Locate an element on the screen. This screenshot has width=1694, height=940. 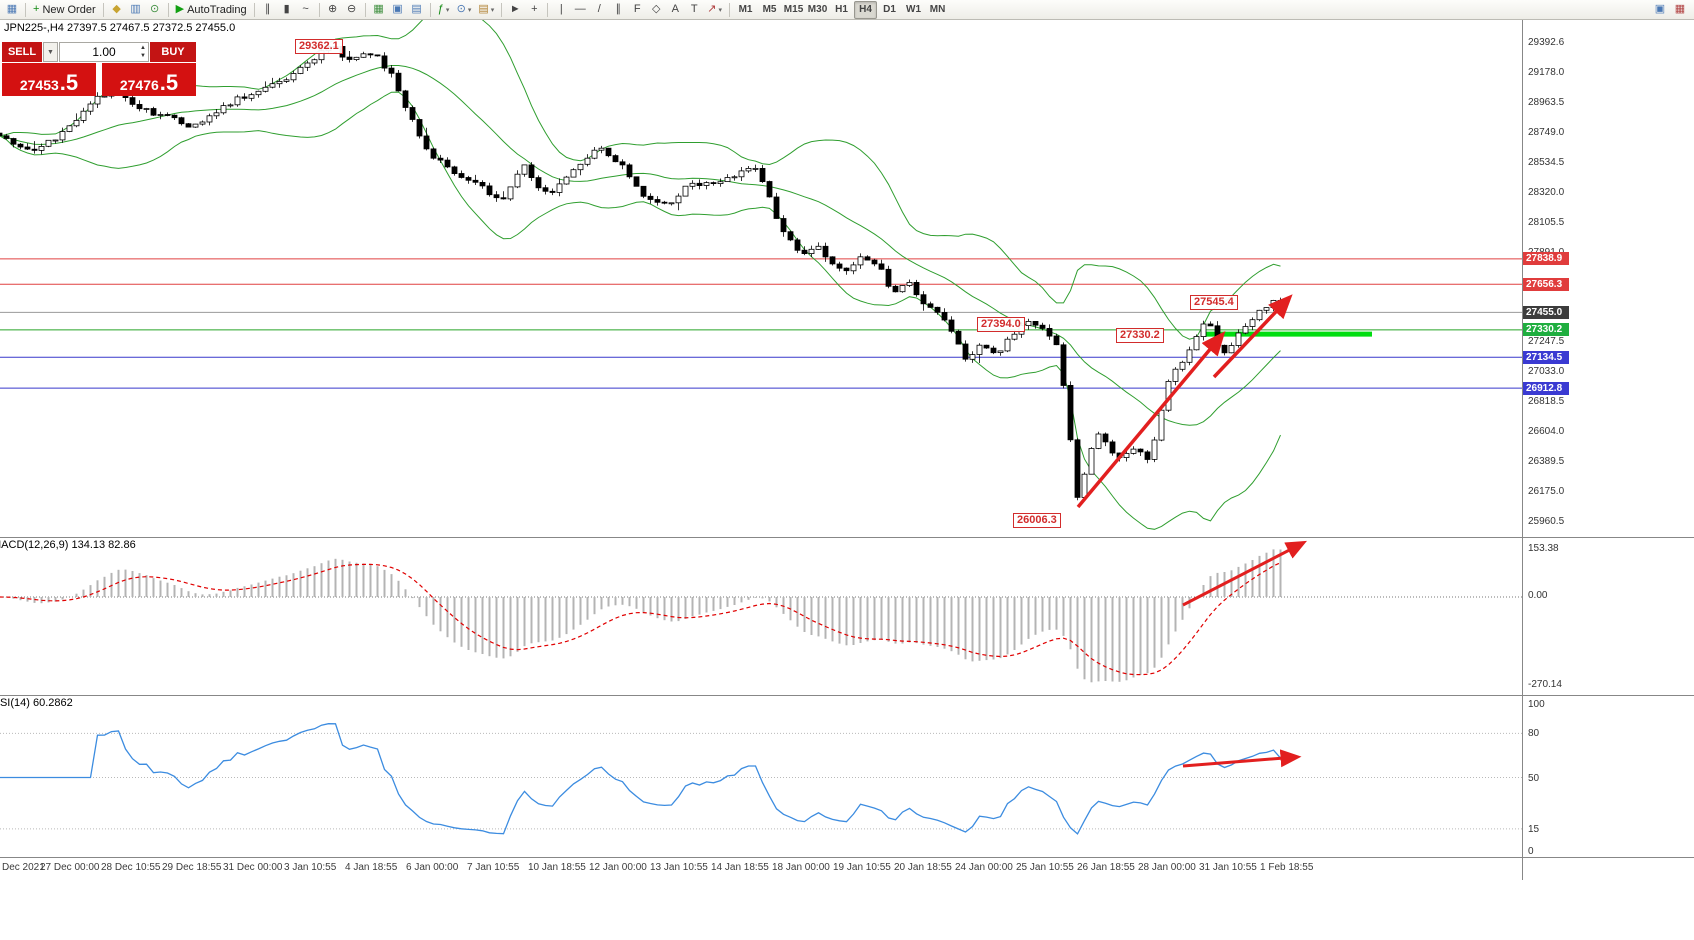
zoom-in-icon: ⊕ is located at coordinates (333, 10).